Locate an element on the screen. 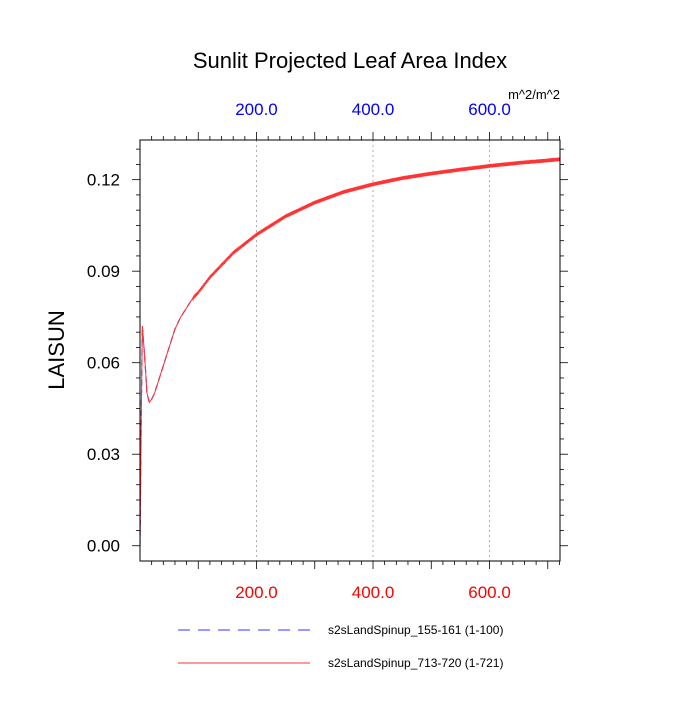  units-label: m^2/m^2 is located at coordinates (534, 94).